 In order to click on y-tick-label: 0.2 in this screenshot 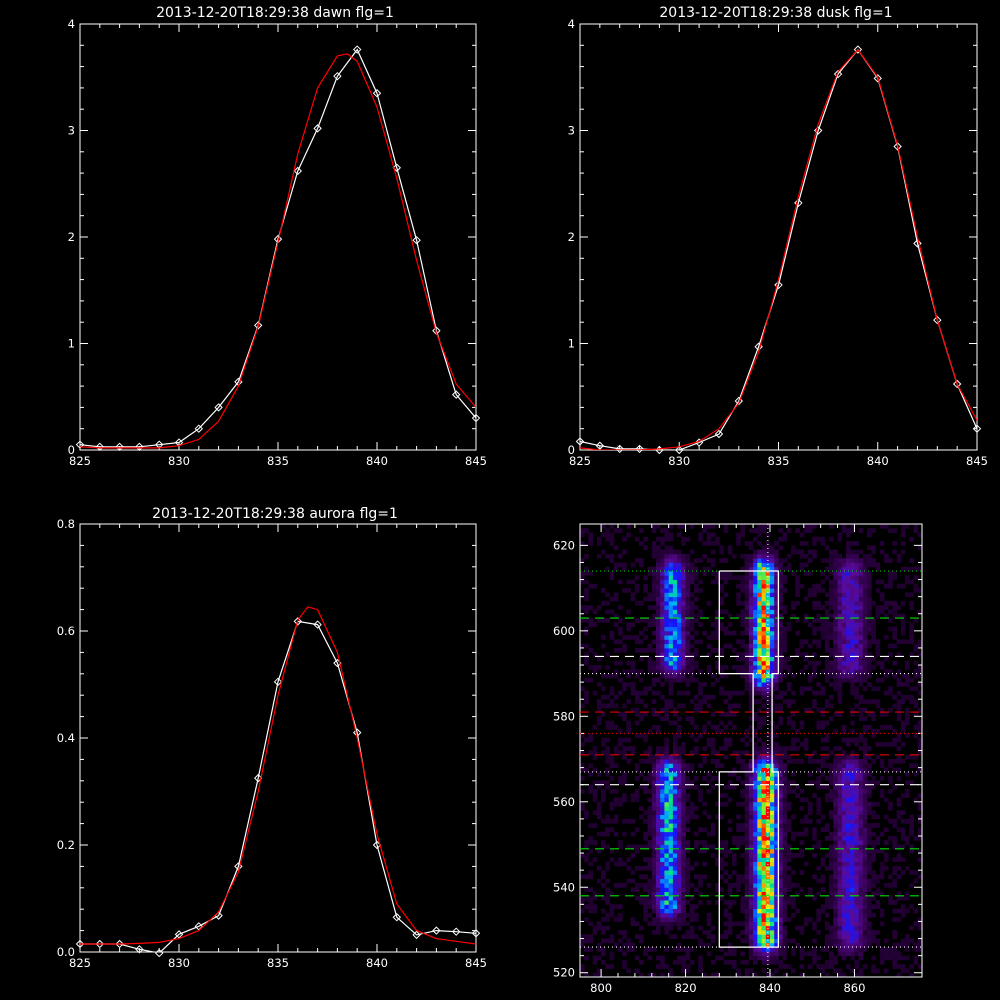, I will do `click(66, 845)`.